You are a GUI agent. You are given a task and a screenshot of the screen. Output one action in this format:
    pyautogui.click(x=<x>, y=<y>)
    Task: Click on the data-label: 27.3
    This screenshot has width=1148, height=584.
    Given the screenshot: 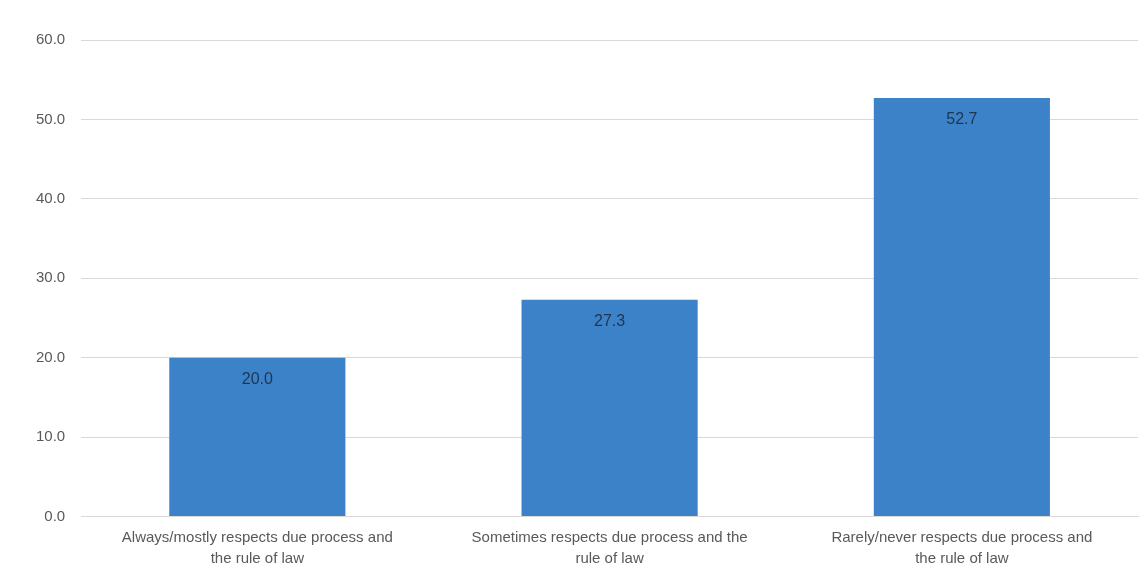 What is the action you would take?
    pyautogui.click(x=610, y=321)
    